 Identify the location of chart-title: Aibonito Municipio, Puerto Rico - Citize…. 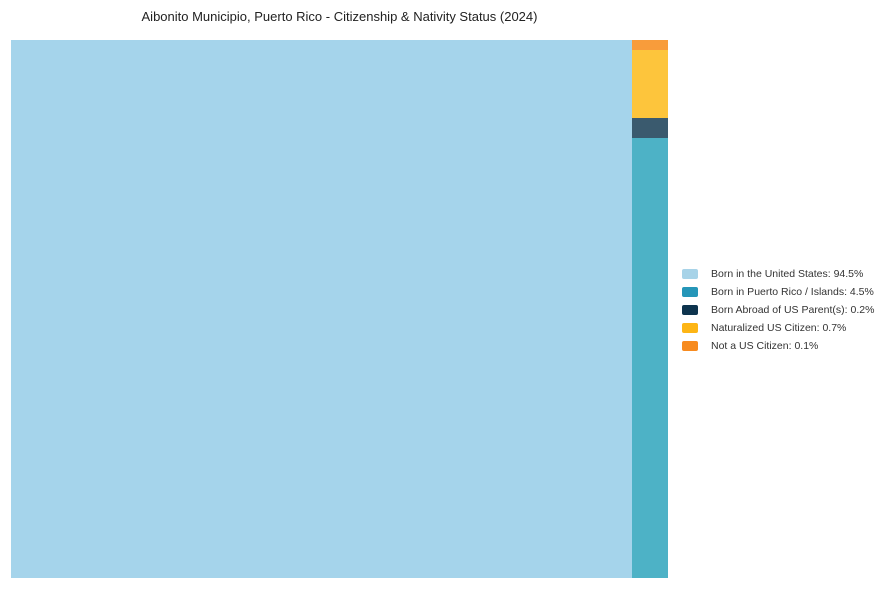
(339, 16).